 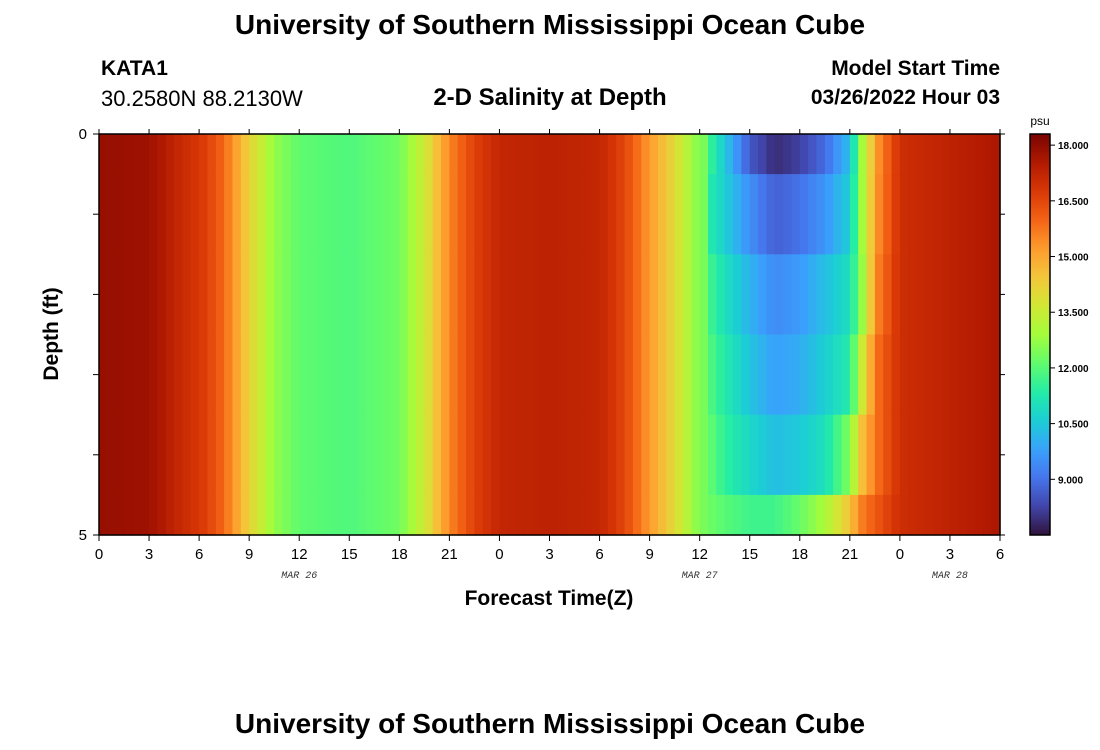 What do you see at coordinates (1073, 146) in the screenshot?
I see `colorbar-tick-label: 18.000` at bounding box center [1073, 146].